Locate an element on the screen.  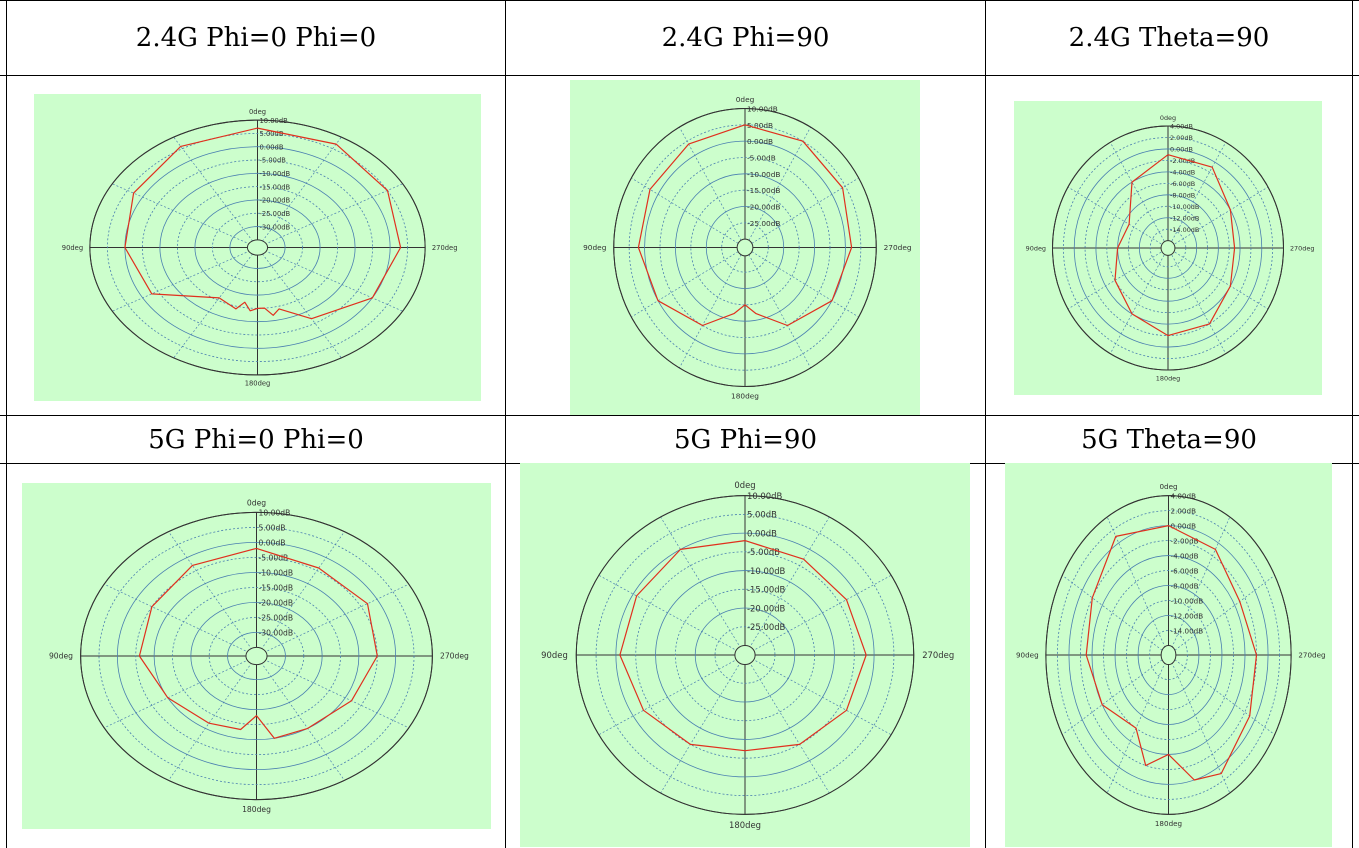
radial-tick-label: -2.00dB is located at coordinates (1182, 161).